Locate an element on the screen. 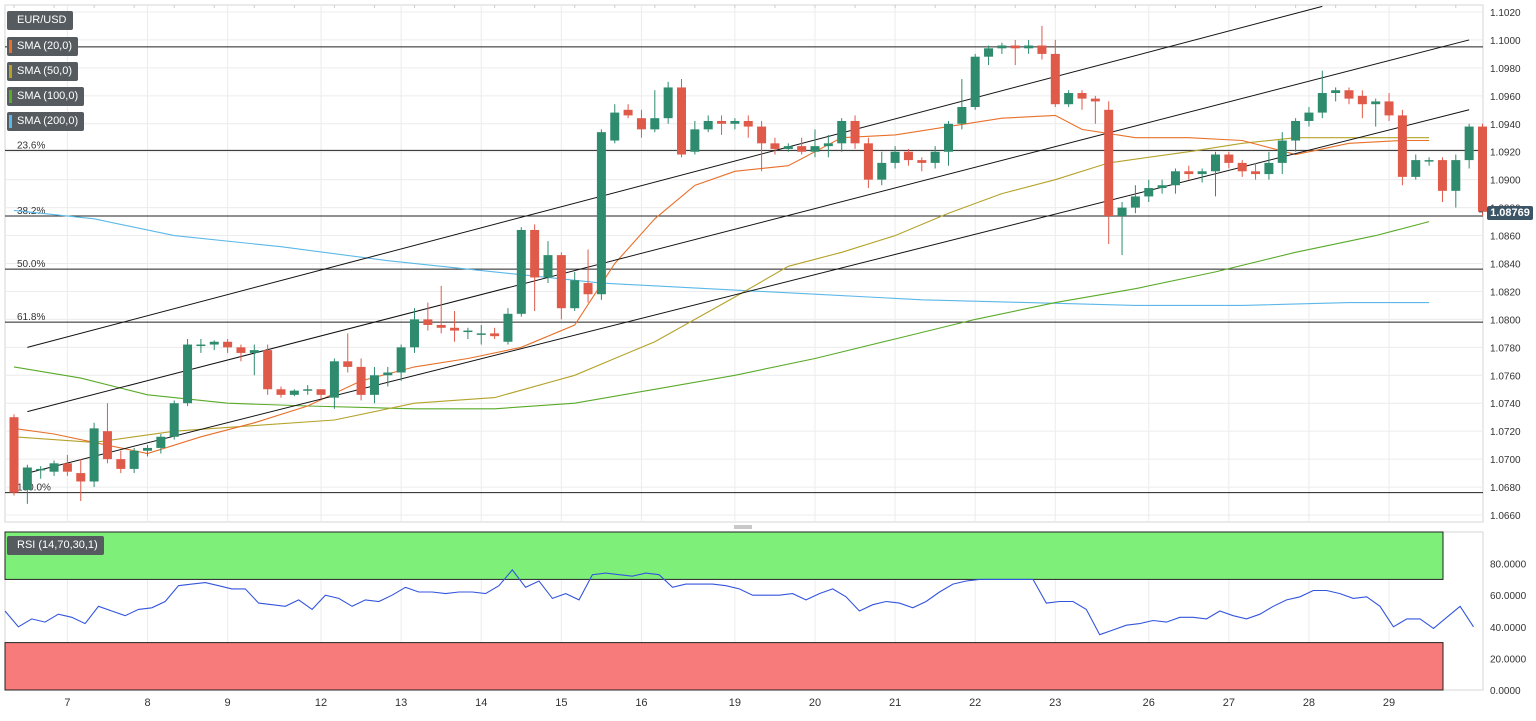 The height and width of the screenshot is (721, 1536). legend-sma-100: SMA (100,0) is located at coordinates (46, 96).